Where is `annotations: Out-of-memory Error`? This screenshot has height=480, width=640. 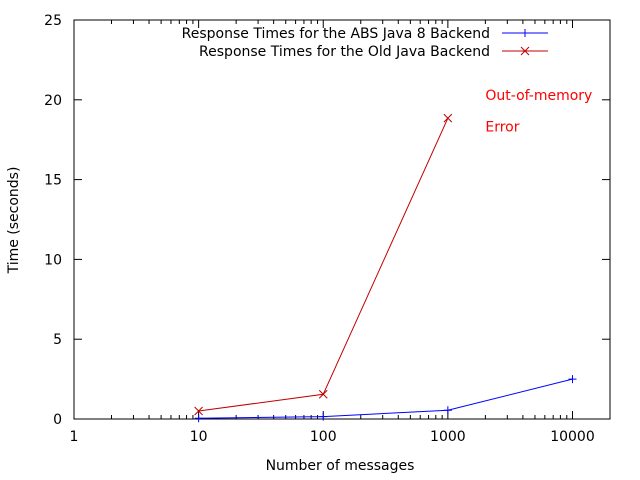 annotations: Out-of-memory Error is located at coordinates (538, 112).